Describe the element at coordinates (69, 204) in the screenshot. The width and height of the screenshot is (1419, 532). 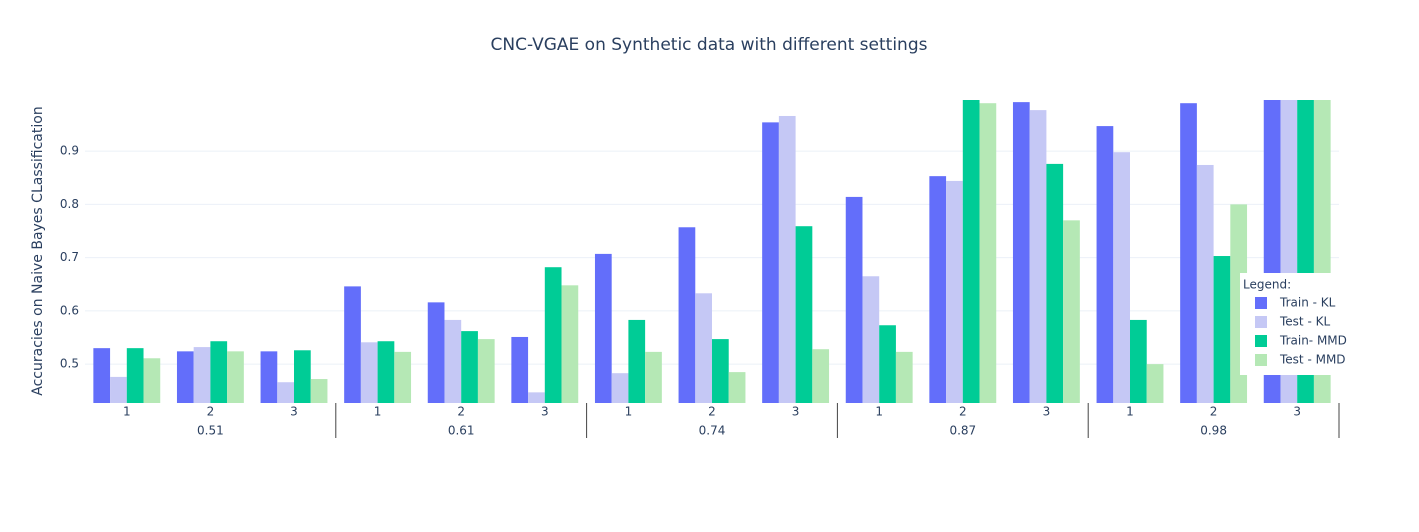
I see `y-tick-label: 0.8` at that location.